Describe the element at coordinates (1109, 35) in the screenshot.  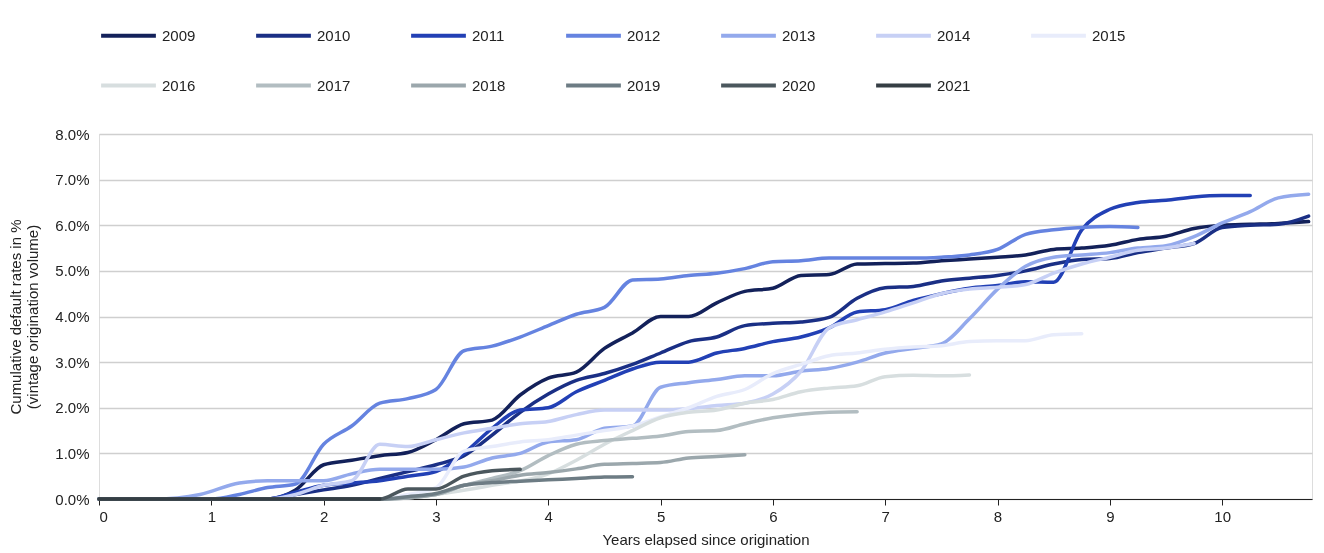
I see `legend-label: 2015` at that location.